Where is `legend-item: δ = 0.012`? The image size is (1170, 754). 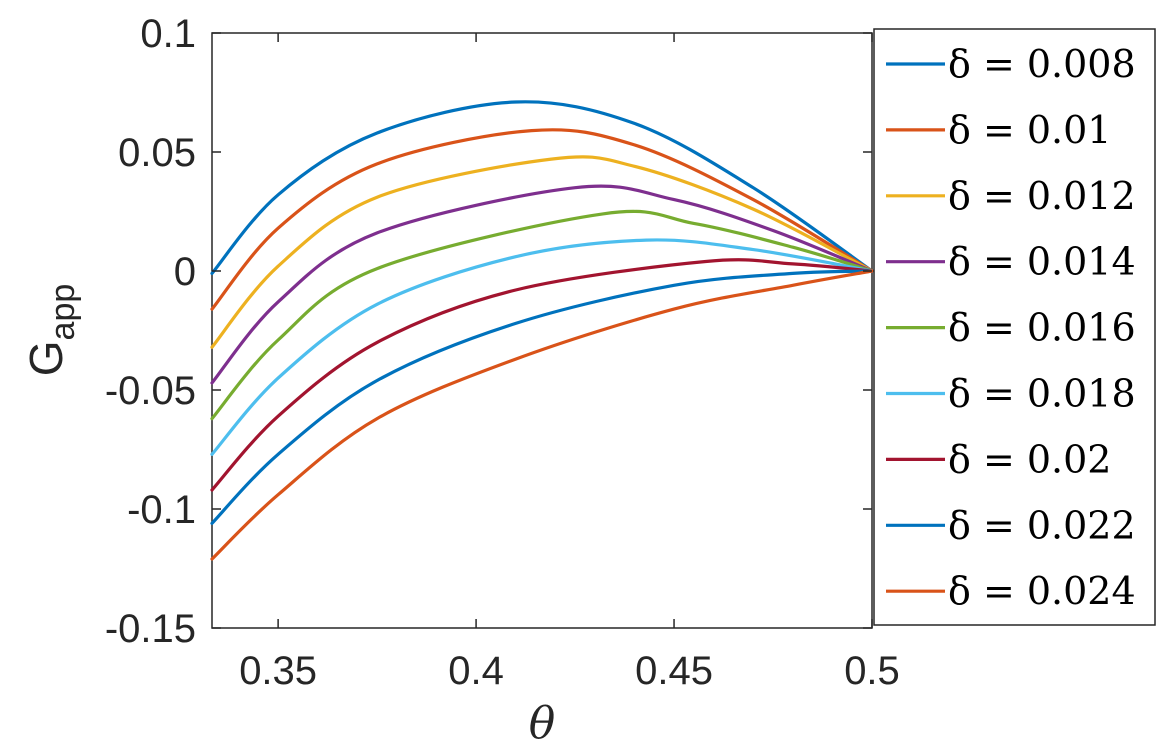 legend-item: δ = 0.012 is located at coordinates (1011, 196).